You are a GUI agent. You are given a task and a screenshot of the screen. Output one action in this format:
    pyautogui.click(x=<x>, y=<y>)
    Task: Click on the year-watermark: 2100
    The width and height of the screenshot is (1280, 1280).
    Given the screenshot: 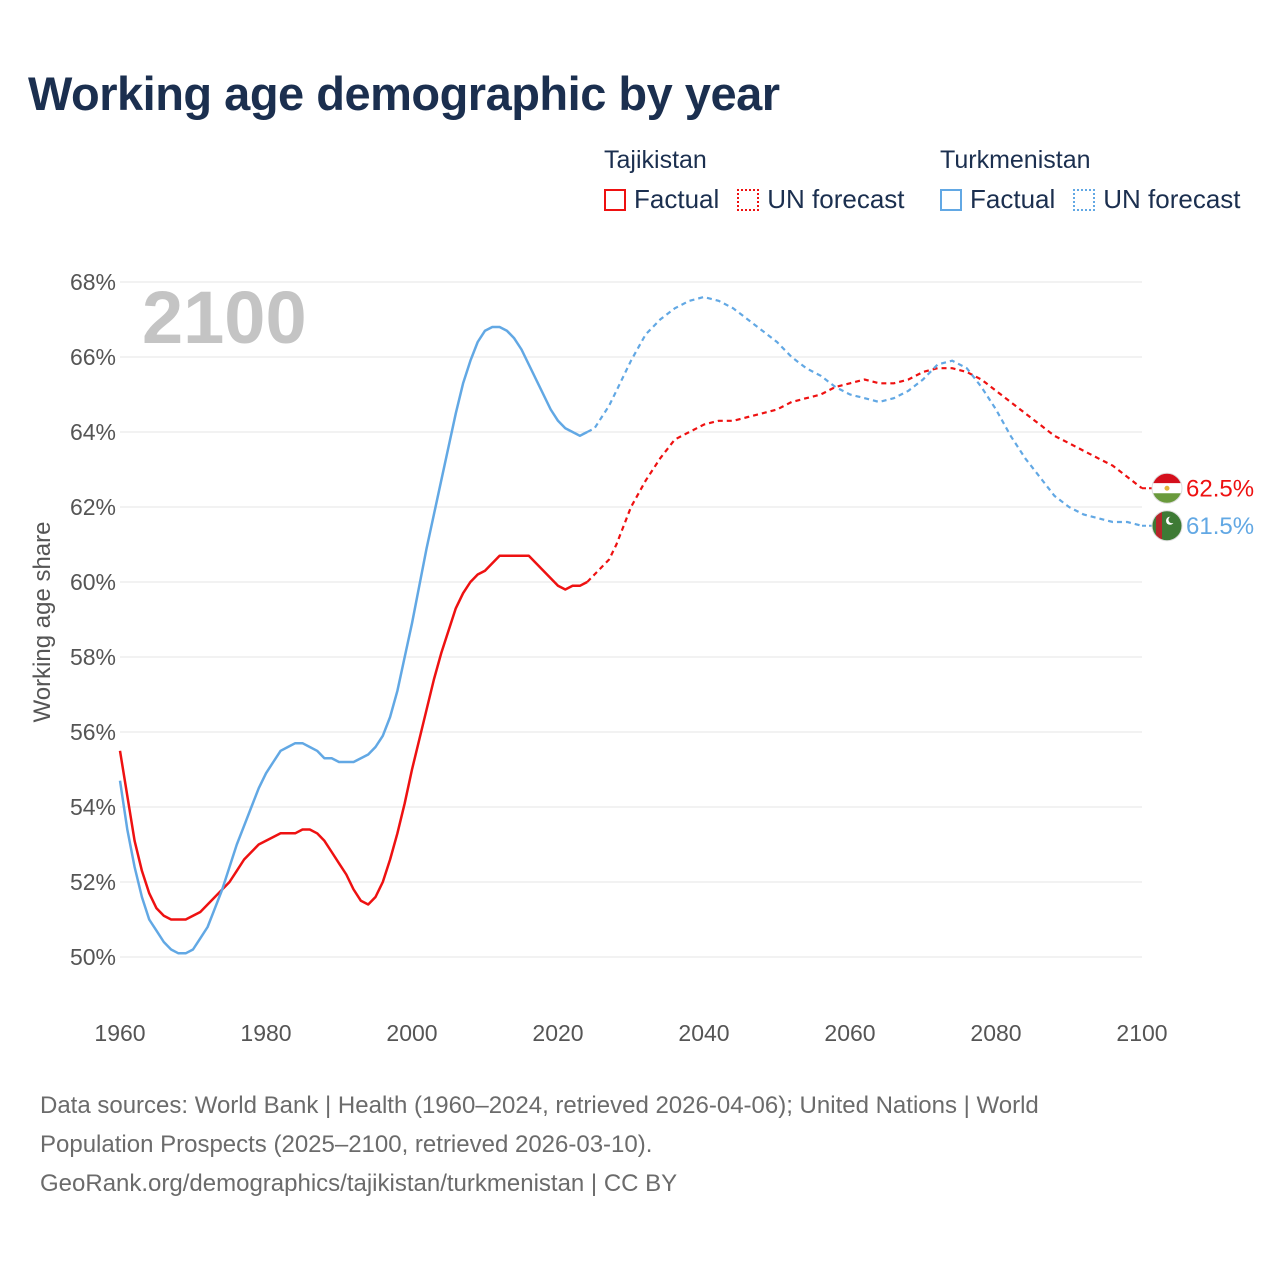 What is the action you would take?
    pyautogui.click(x=224, y=317)
    